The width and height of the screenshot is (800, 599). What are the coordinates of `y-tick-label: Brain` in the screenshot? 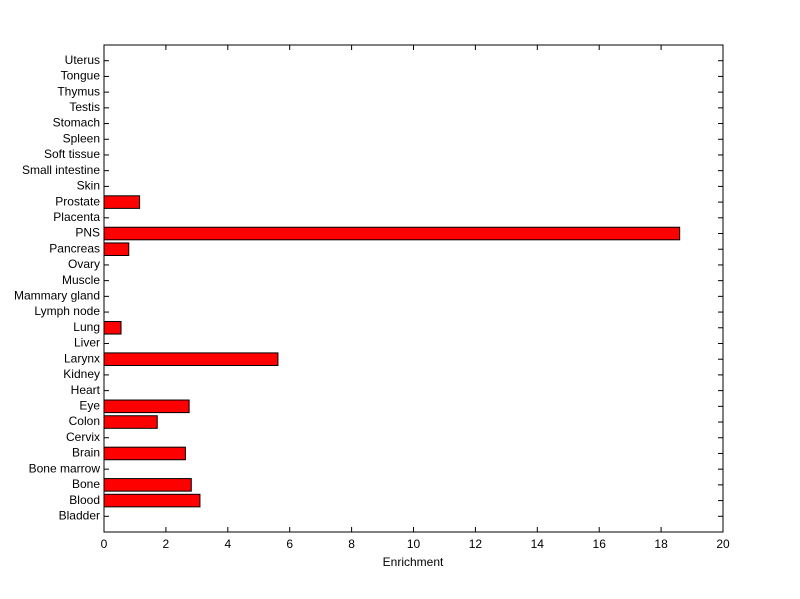 It's located at (86, 453).